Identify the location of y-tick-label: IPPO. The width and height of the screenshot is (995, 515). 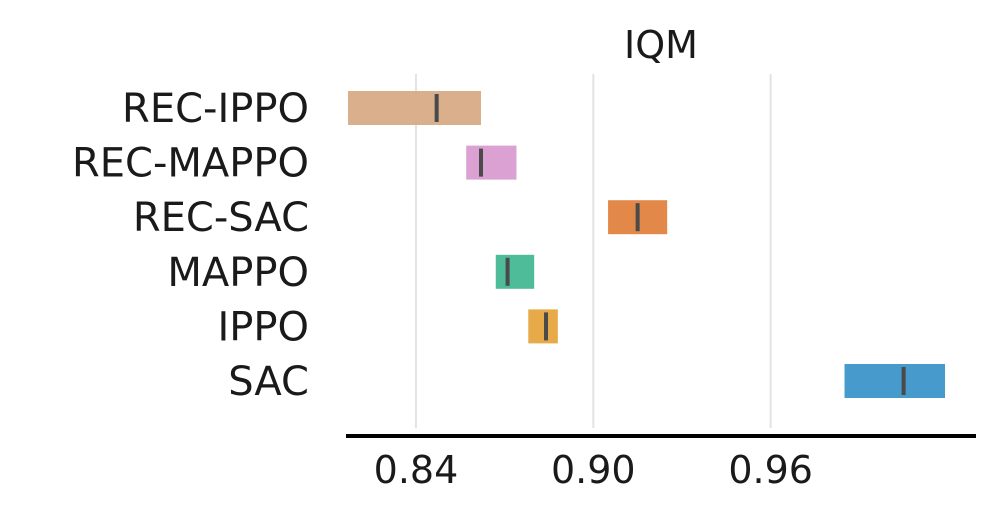
(263, 327).